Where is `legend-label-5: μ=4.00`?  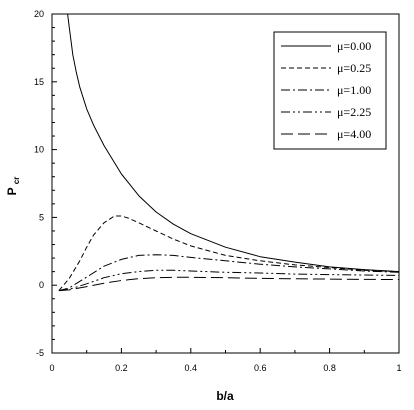
legend-label-5: μ=4.00 is located at coordinates (354, 134).